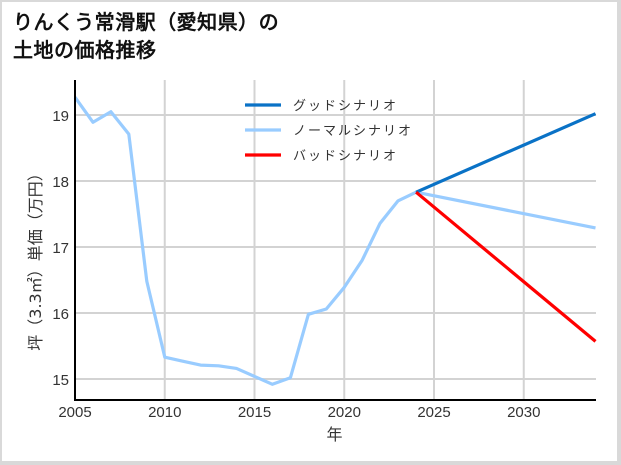 This screenshot has width=621, height=465. Describe the element at coordinates (60, 116) in the screenshot. I see `y-tick-label: 19` at that location.